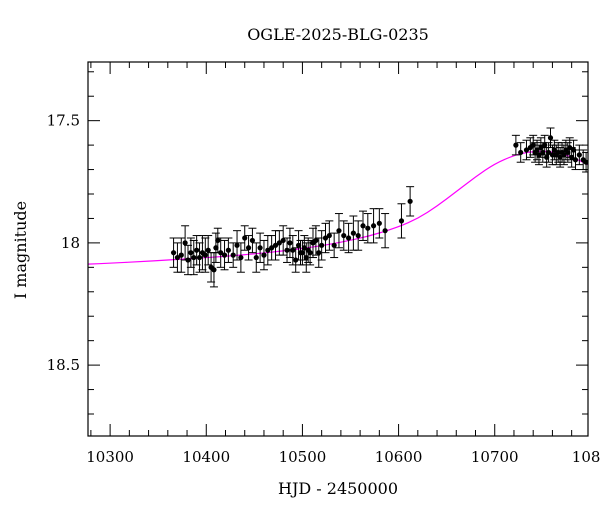 The height and width of the screenshot is (512, 600). Describe the element at coordinates (63, 365) in the screenshot. I see `y-tick-label: 18.5` at that location.